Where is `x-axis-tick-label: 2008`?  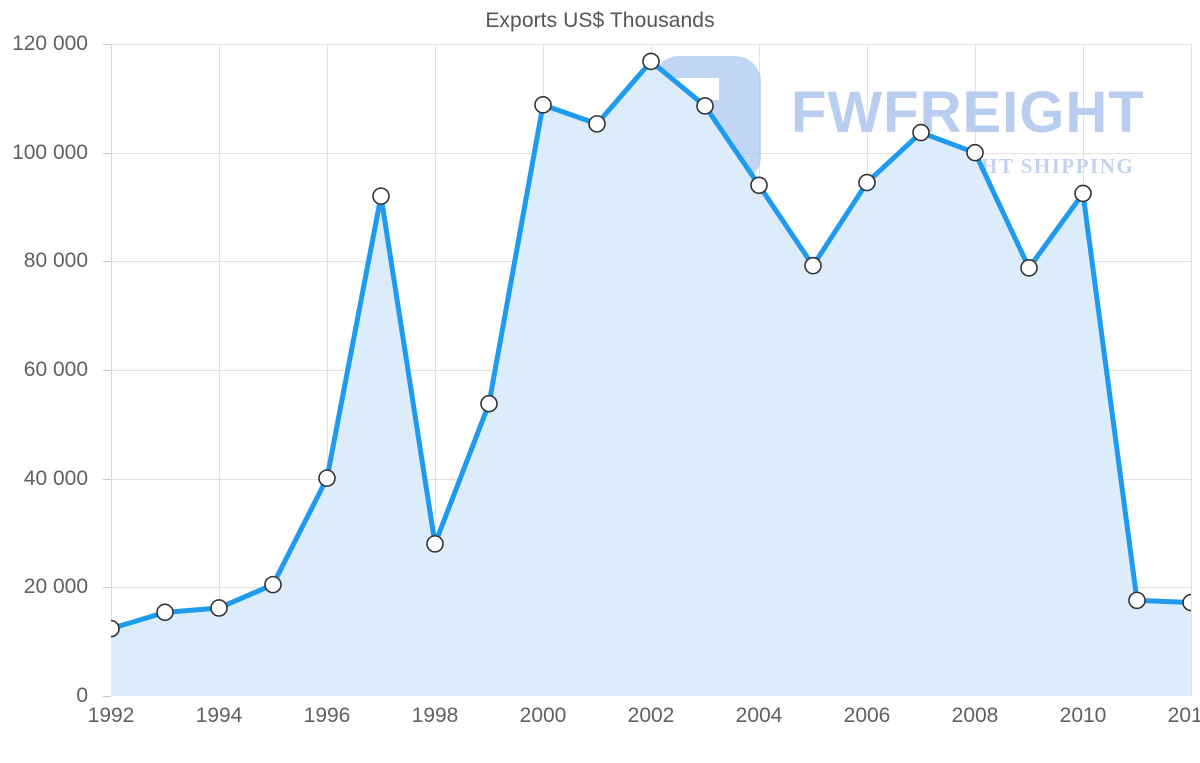
x-axis-tick-label: 2008 is located at coordinates (975, 715).